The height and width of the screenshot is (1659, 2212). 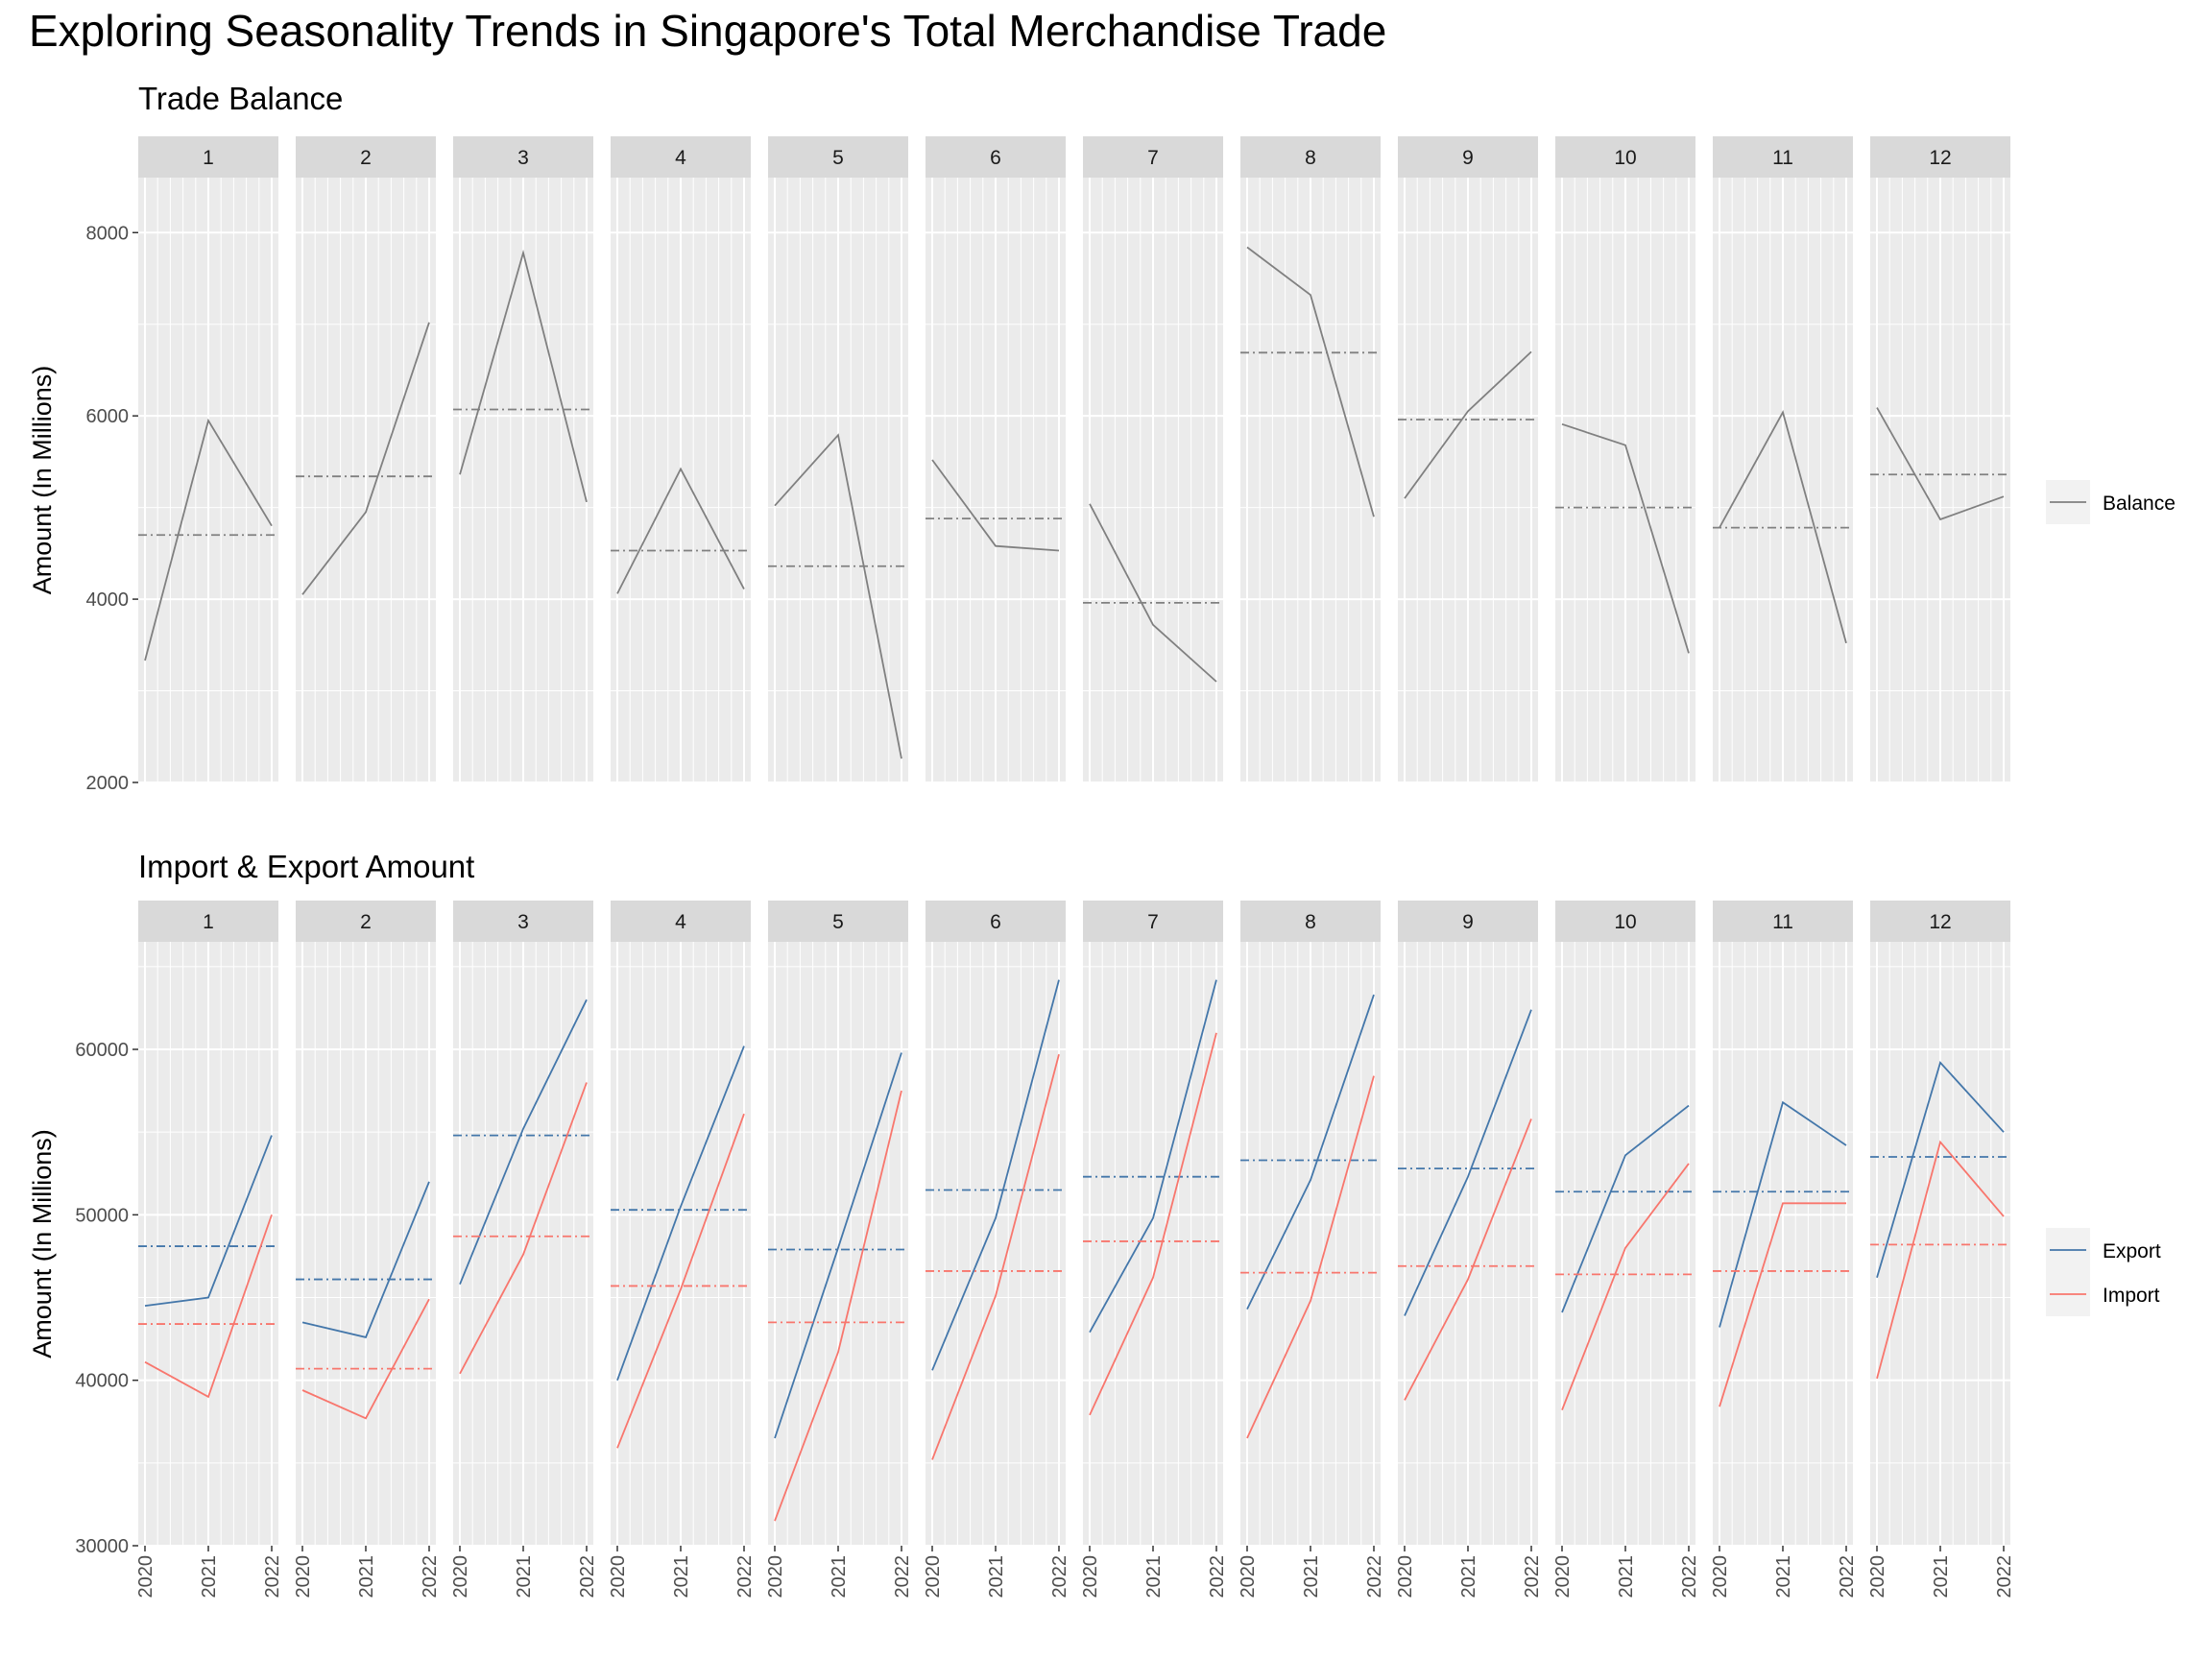 I want to click on y-axis-label: Amount (In Millions), so click(x=42, y=480).